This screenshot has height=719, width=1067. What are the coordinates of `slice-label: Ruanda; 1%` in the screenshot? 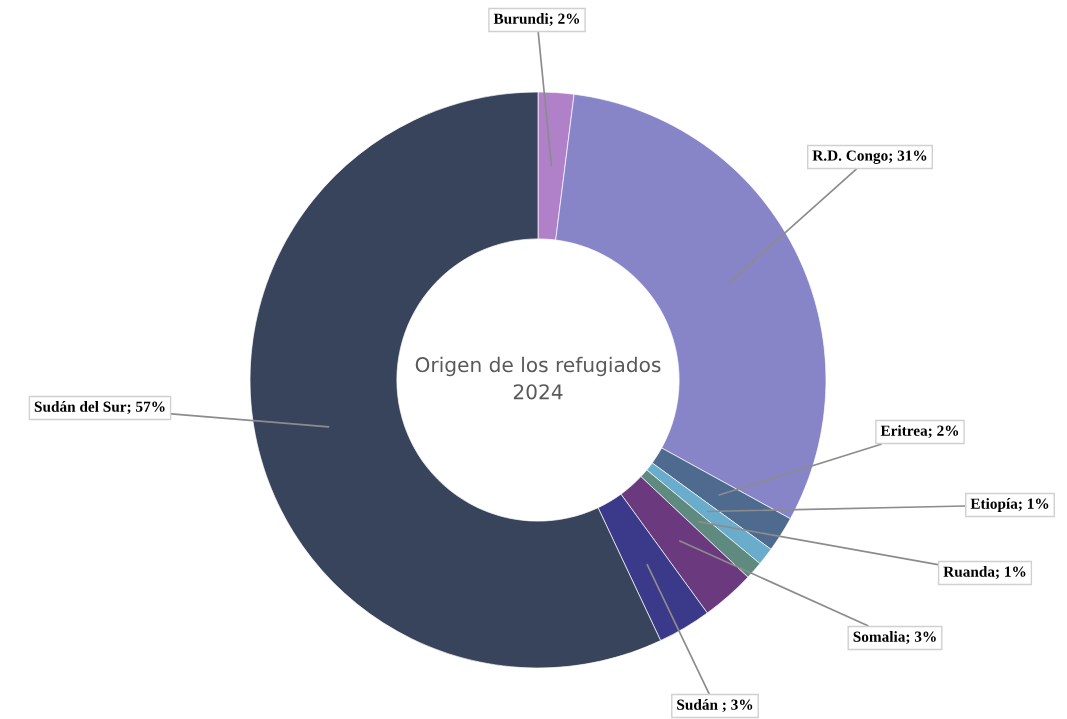 It's located at (984, 573).